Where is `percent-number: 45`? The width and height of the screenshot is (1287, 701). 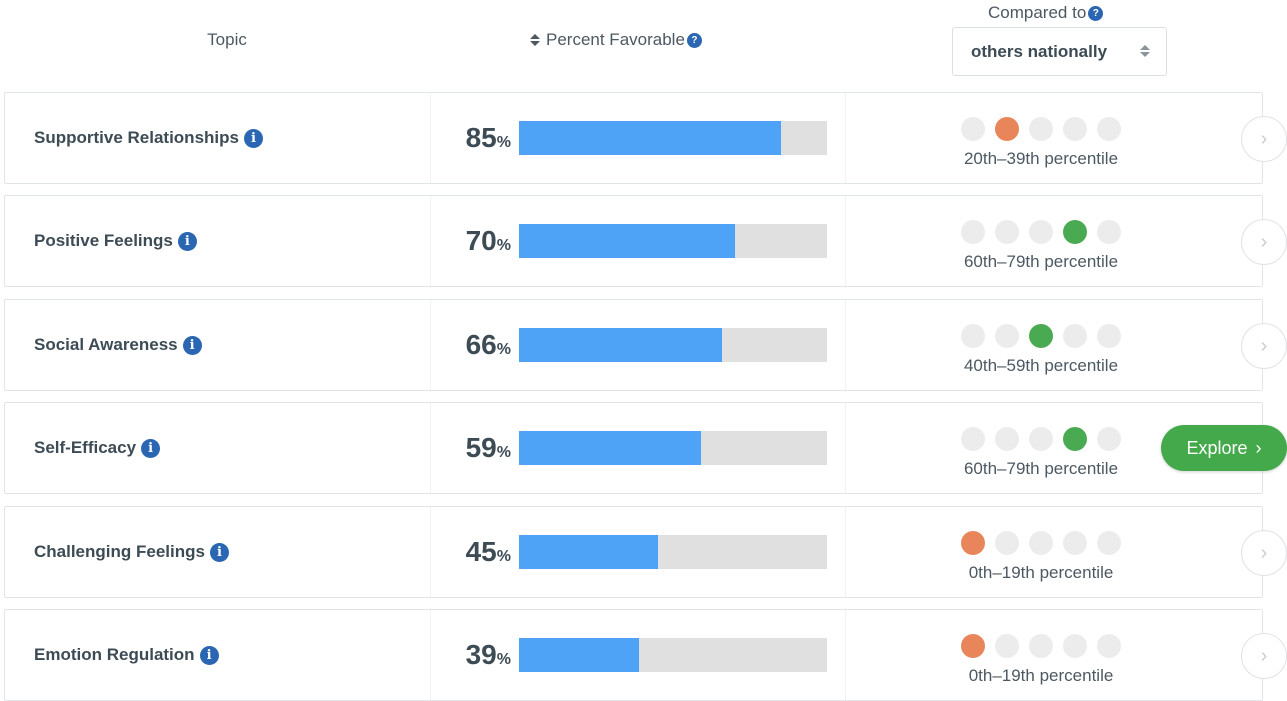 percent-number: 45 is located at coordinates (481, 551).